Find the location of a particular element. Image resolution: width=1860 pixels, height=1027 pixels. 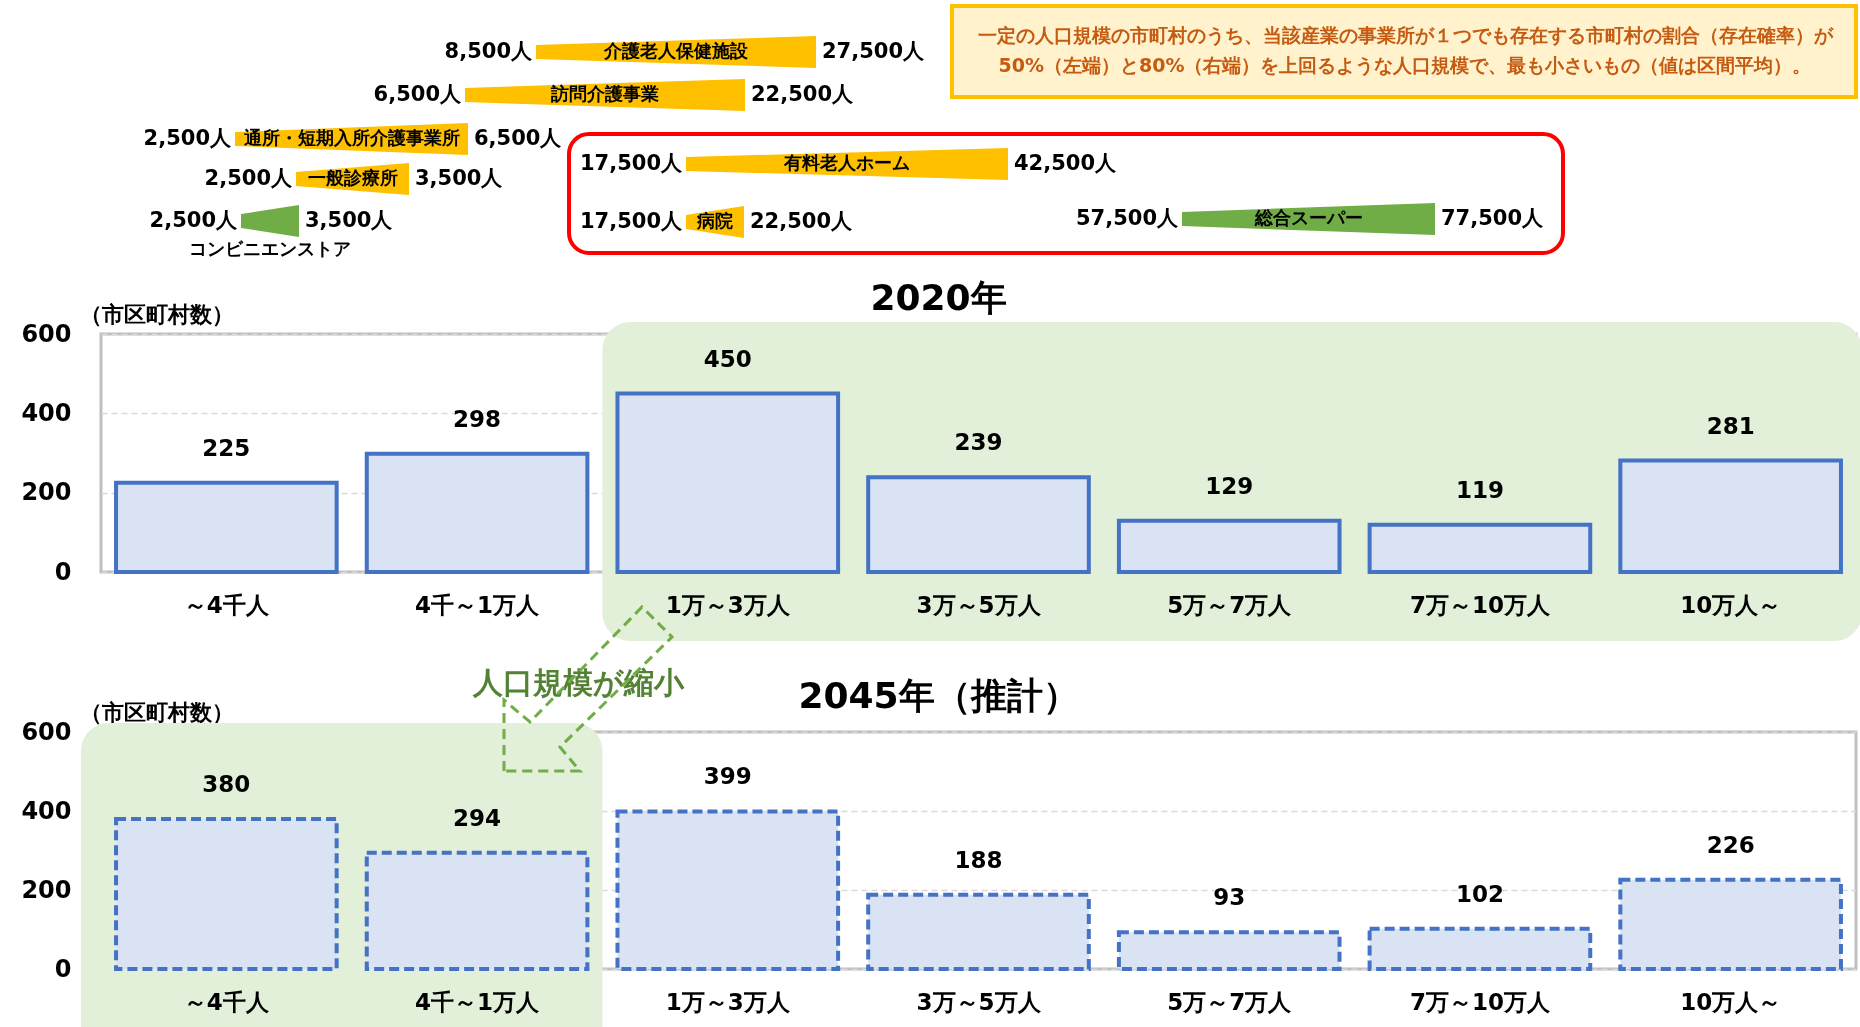

data-label: 380 is located at coordinates (226, 783).